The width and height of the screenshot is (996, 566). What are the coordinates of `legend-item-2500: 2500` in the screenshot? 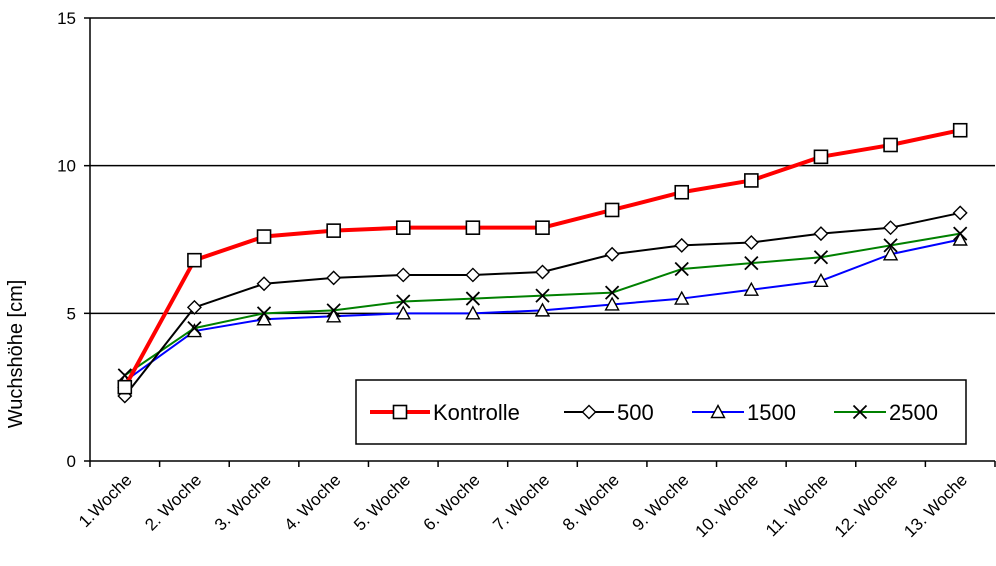 It's located at (886, 412).